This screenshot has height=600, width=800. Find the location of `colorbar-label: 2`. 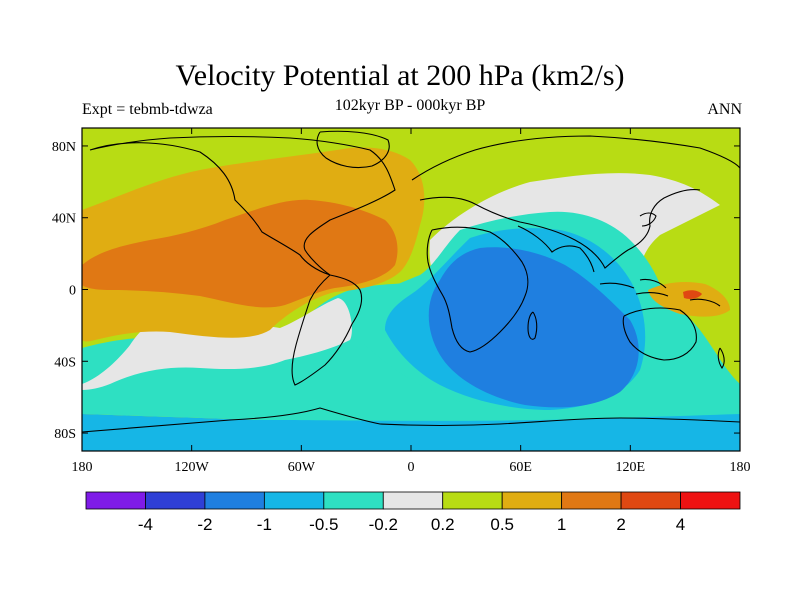

colorbar-label: 2 is located at coordinates (620, 524).